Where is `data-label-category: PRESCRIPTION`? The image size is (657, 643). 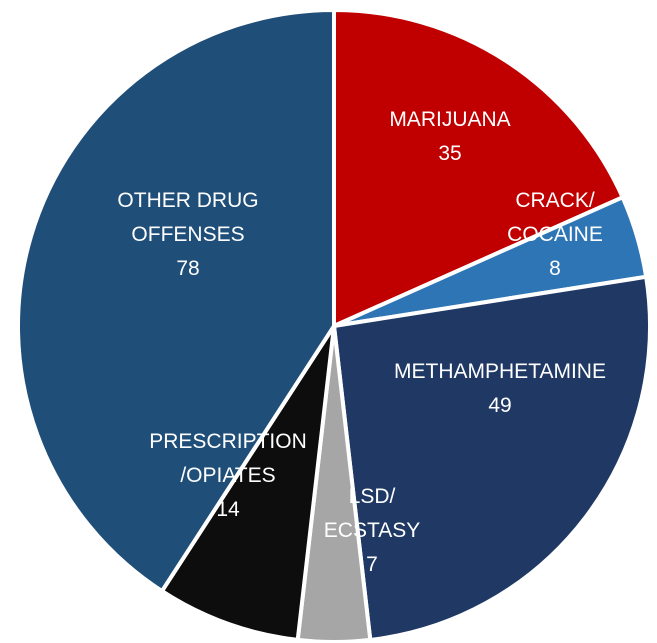 data-label-category: PRESCRIPTION is located at coordinates (228, 441).